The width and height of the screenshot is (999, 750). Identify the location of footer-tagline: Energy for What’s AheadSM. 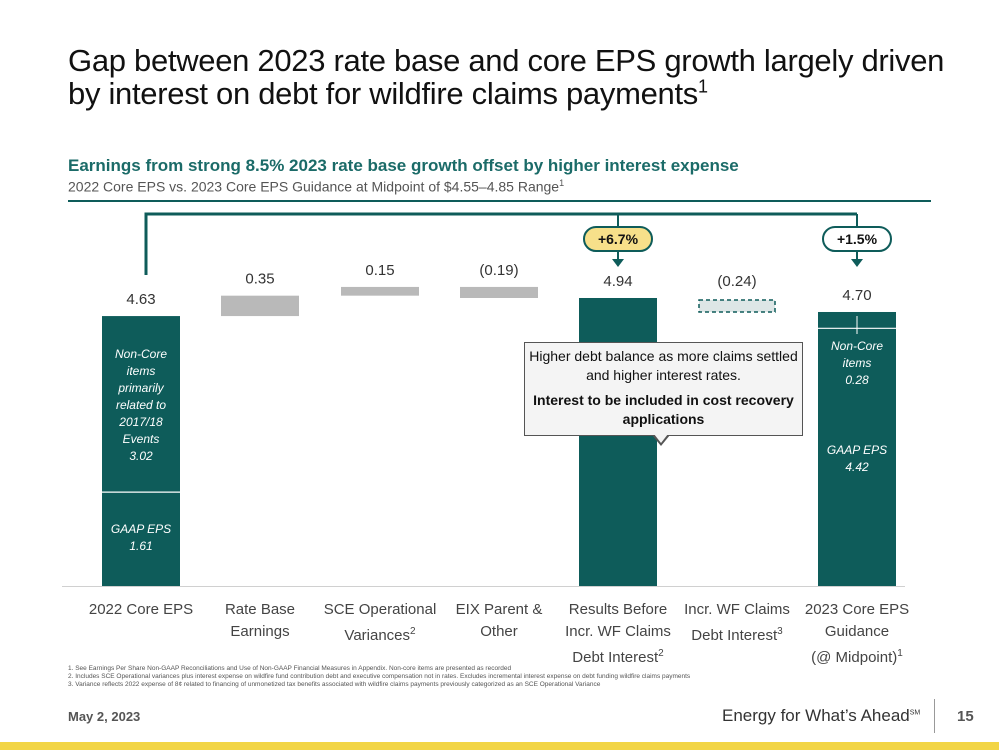
(821, 715).